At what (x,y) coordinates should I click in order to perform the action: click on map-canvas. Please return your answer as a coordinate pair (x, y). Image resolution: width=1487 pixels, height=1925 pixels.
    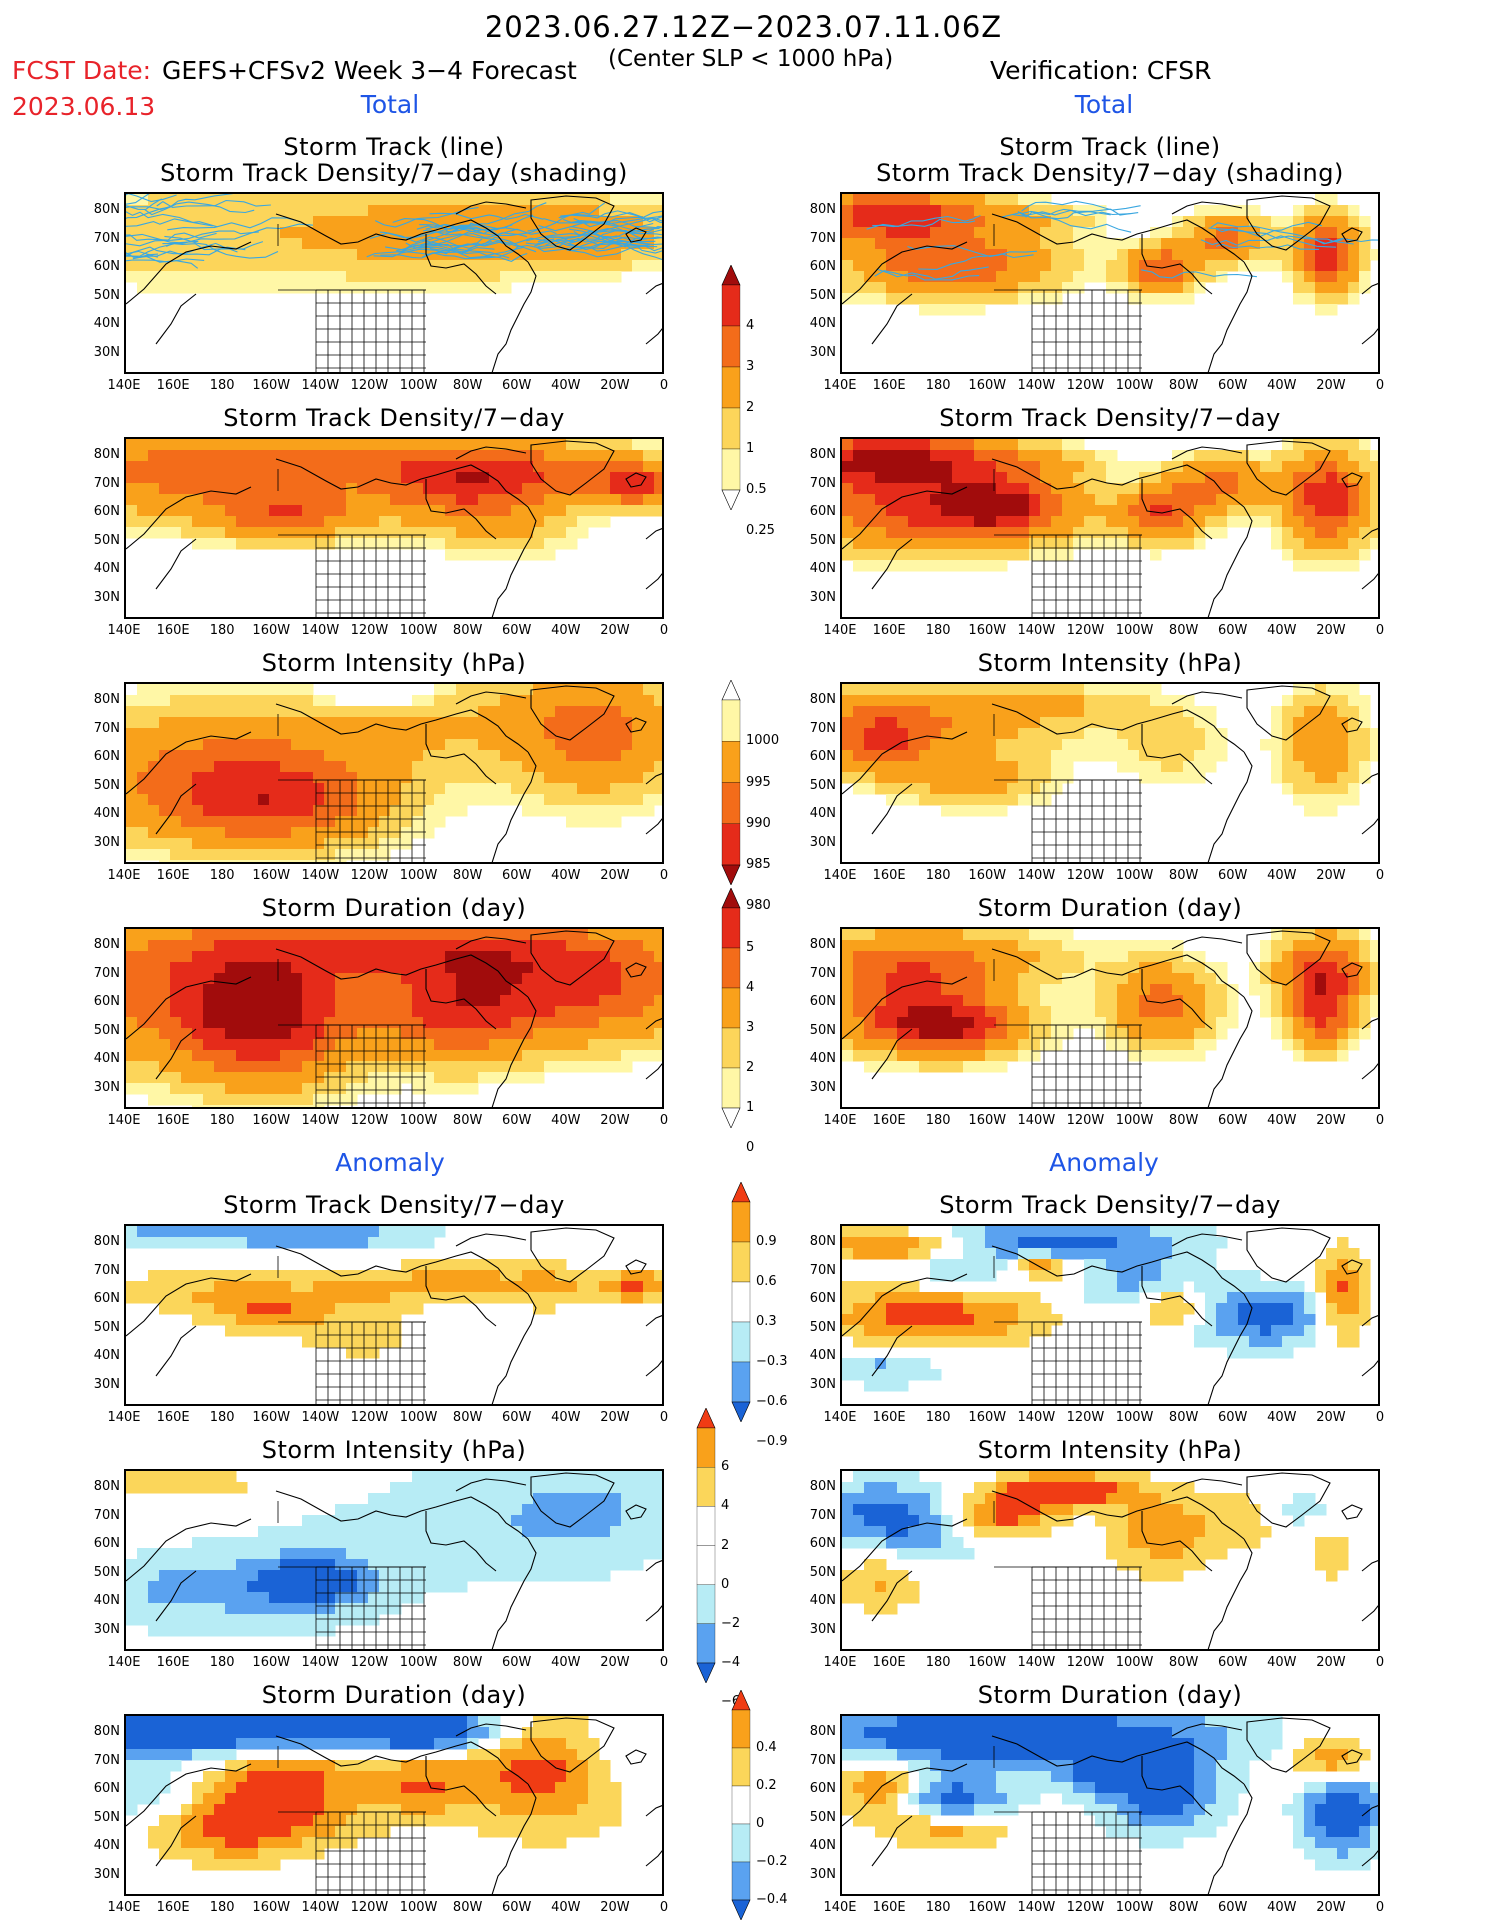
    Looking at the image, I should click on (1110, 528).